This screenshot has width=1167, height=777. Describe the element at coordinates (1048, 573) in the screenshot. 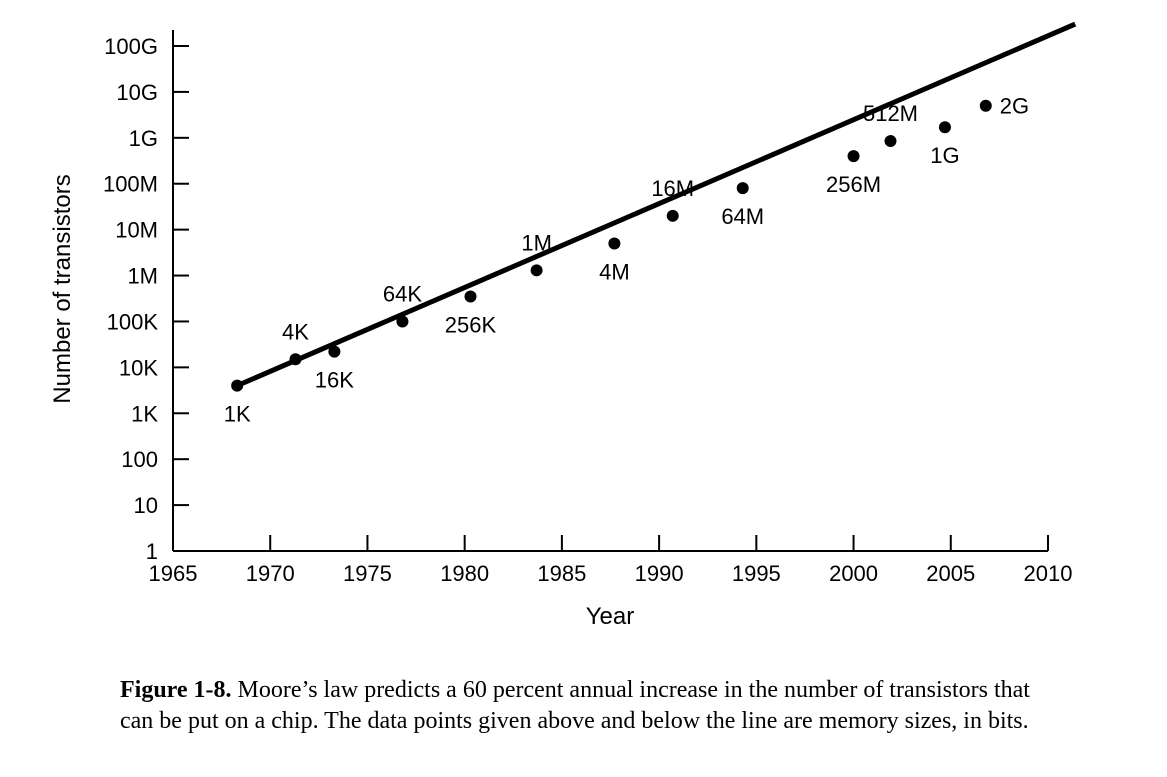

I see `x-tick-label: 2010` at that location.